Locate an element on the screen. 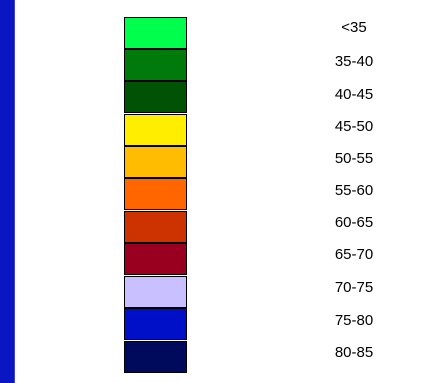 The height and width of the screenshot is (383, 430). left-blue-bar is located at coordinates (7, 191).